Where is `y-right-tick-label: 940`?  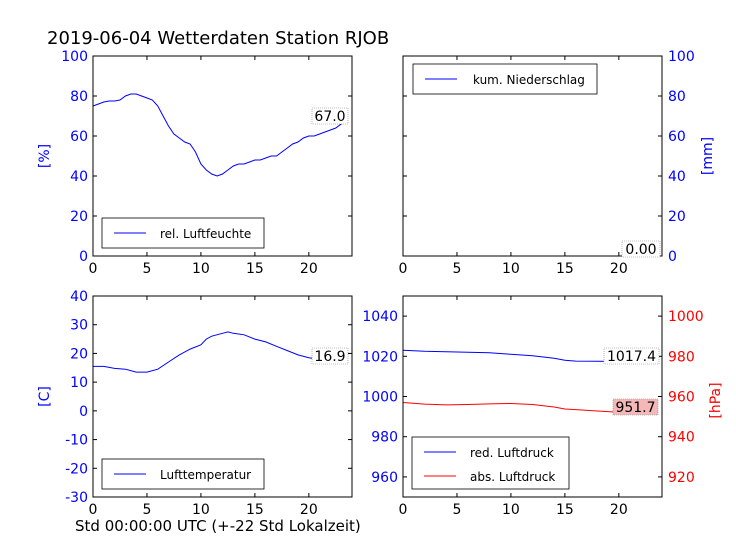 y-right-tick-label: 940 is located at coordinates (681, 438).